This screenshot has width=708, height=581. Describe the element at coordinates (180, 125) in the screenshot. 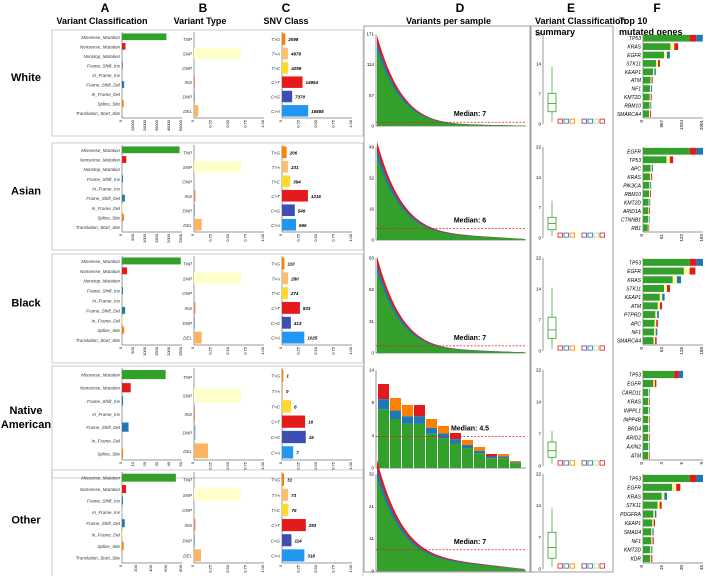

I see `A-tick-white-5: 50000` at that location.